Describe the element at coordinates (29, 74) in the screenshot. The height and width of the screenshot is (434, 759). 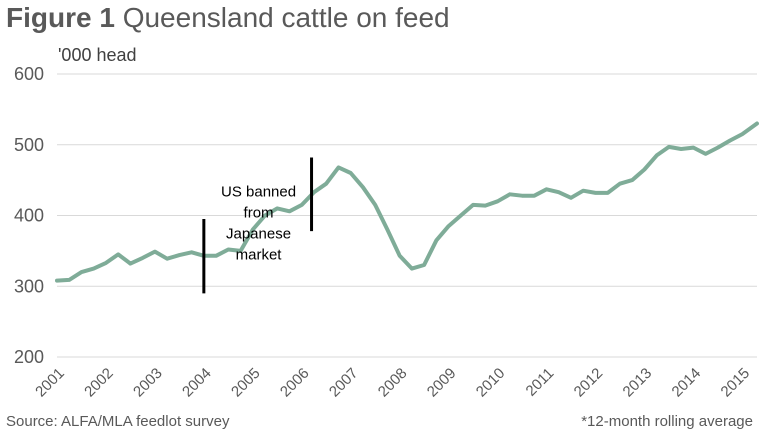
I see `y-tick-label: 600` at that location.